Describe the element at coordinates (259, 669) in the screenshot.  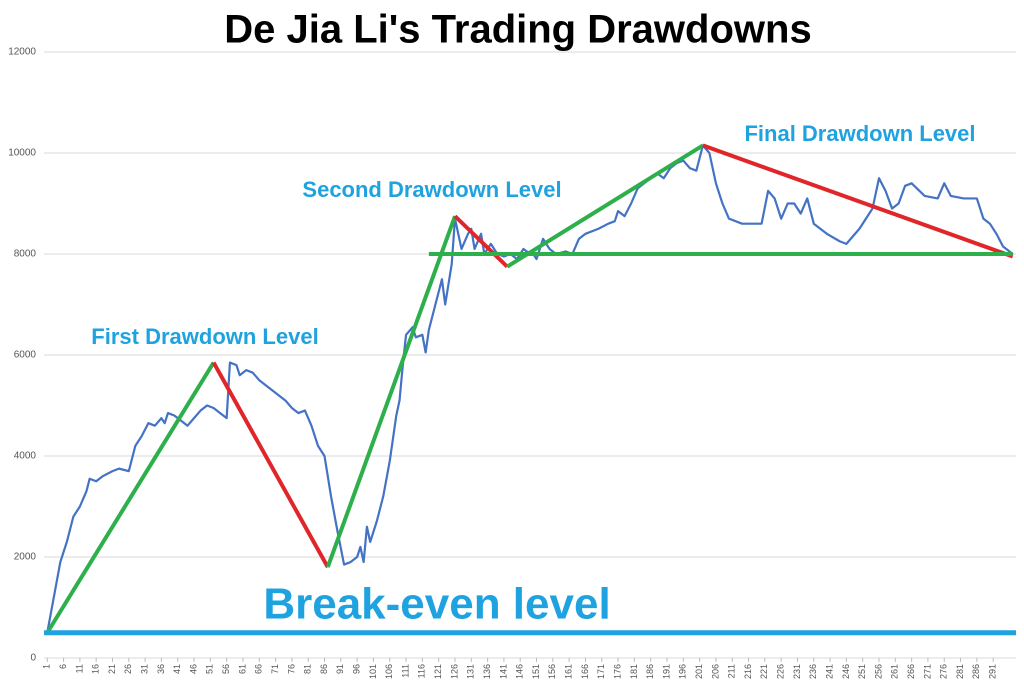
I see `x-tick-label: 66` at that location.